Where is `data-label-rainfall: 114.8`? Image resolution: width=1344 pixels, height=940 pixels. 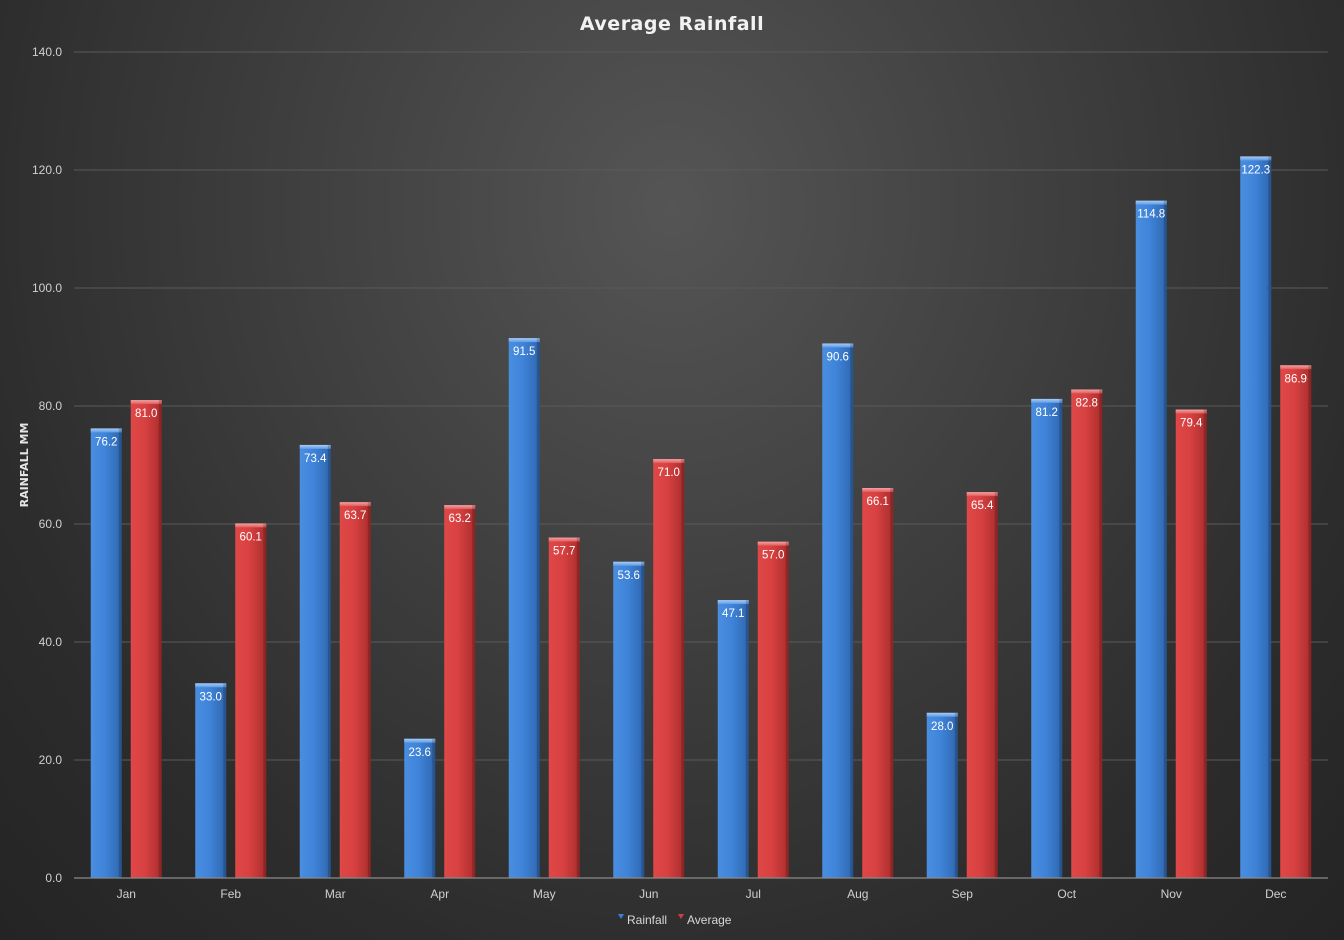
data-label-rainfall: 114.8 is located at coordinates (1151, 215).